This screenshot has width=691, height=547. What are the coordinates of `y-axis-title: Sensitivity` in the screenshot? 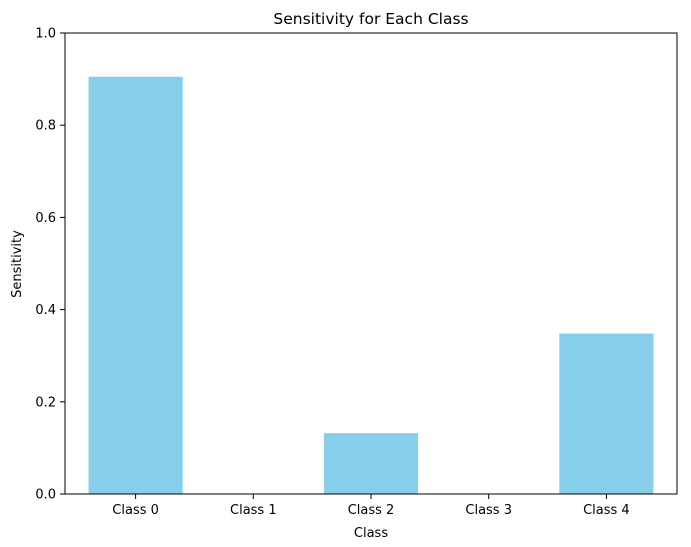 It's located at (17, 264).